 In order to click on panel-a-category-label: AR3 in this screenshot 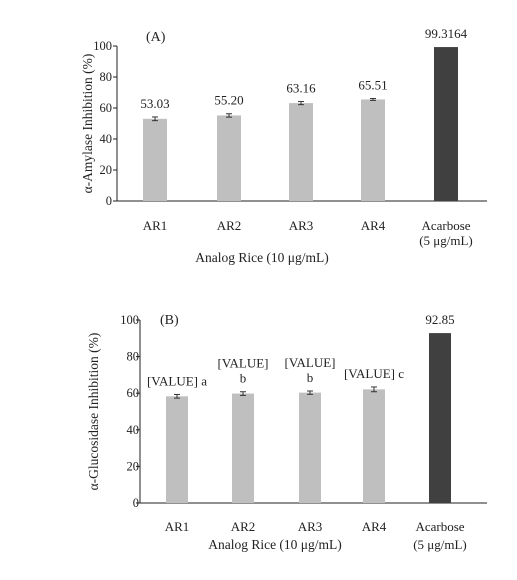, I will do `click(301, 225)`.